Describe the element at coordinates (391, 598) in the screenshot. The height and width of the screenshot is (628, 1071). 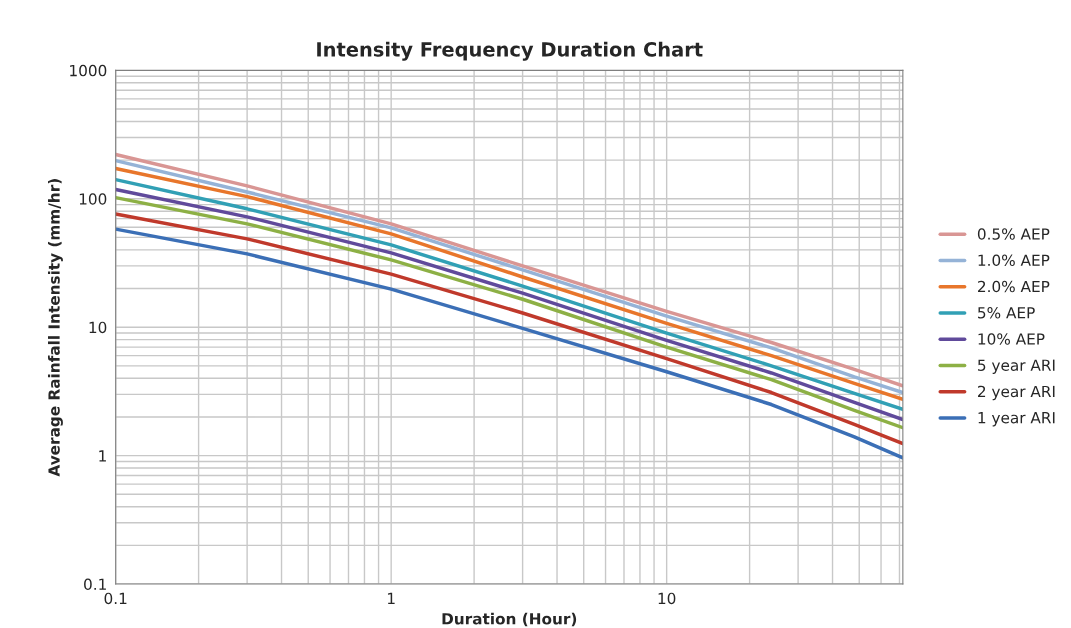
I see `x-tick-label: 1` at that location.